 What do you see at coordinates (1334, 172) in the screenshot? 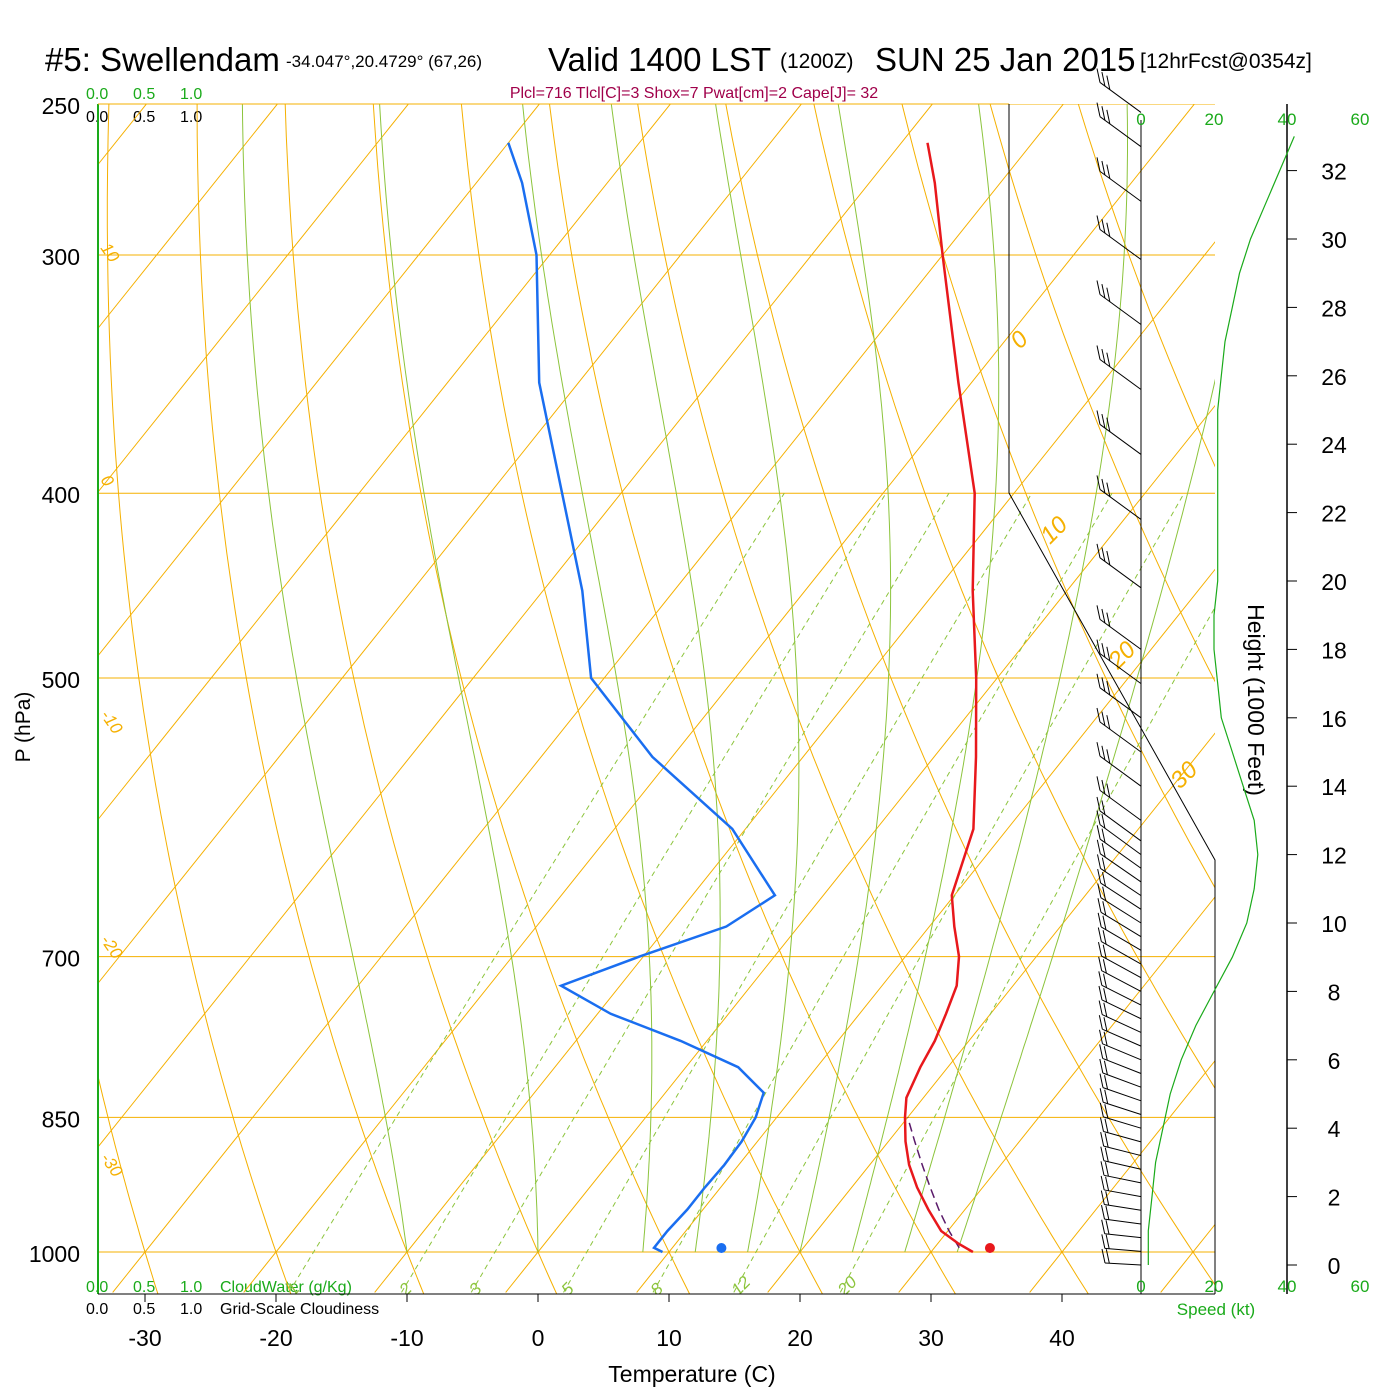
I see `height-tick-label: 32` at bounding box center [1334, 172].